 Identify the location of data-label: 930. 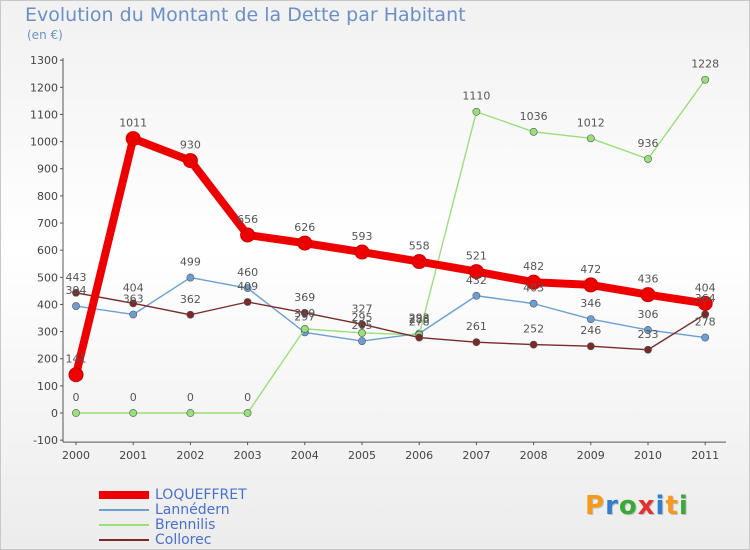
(190, 145).